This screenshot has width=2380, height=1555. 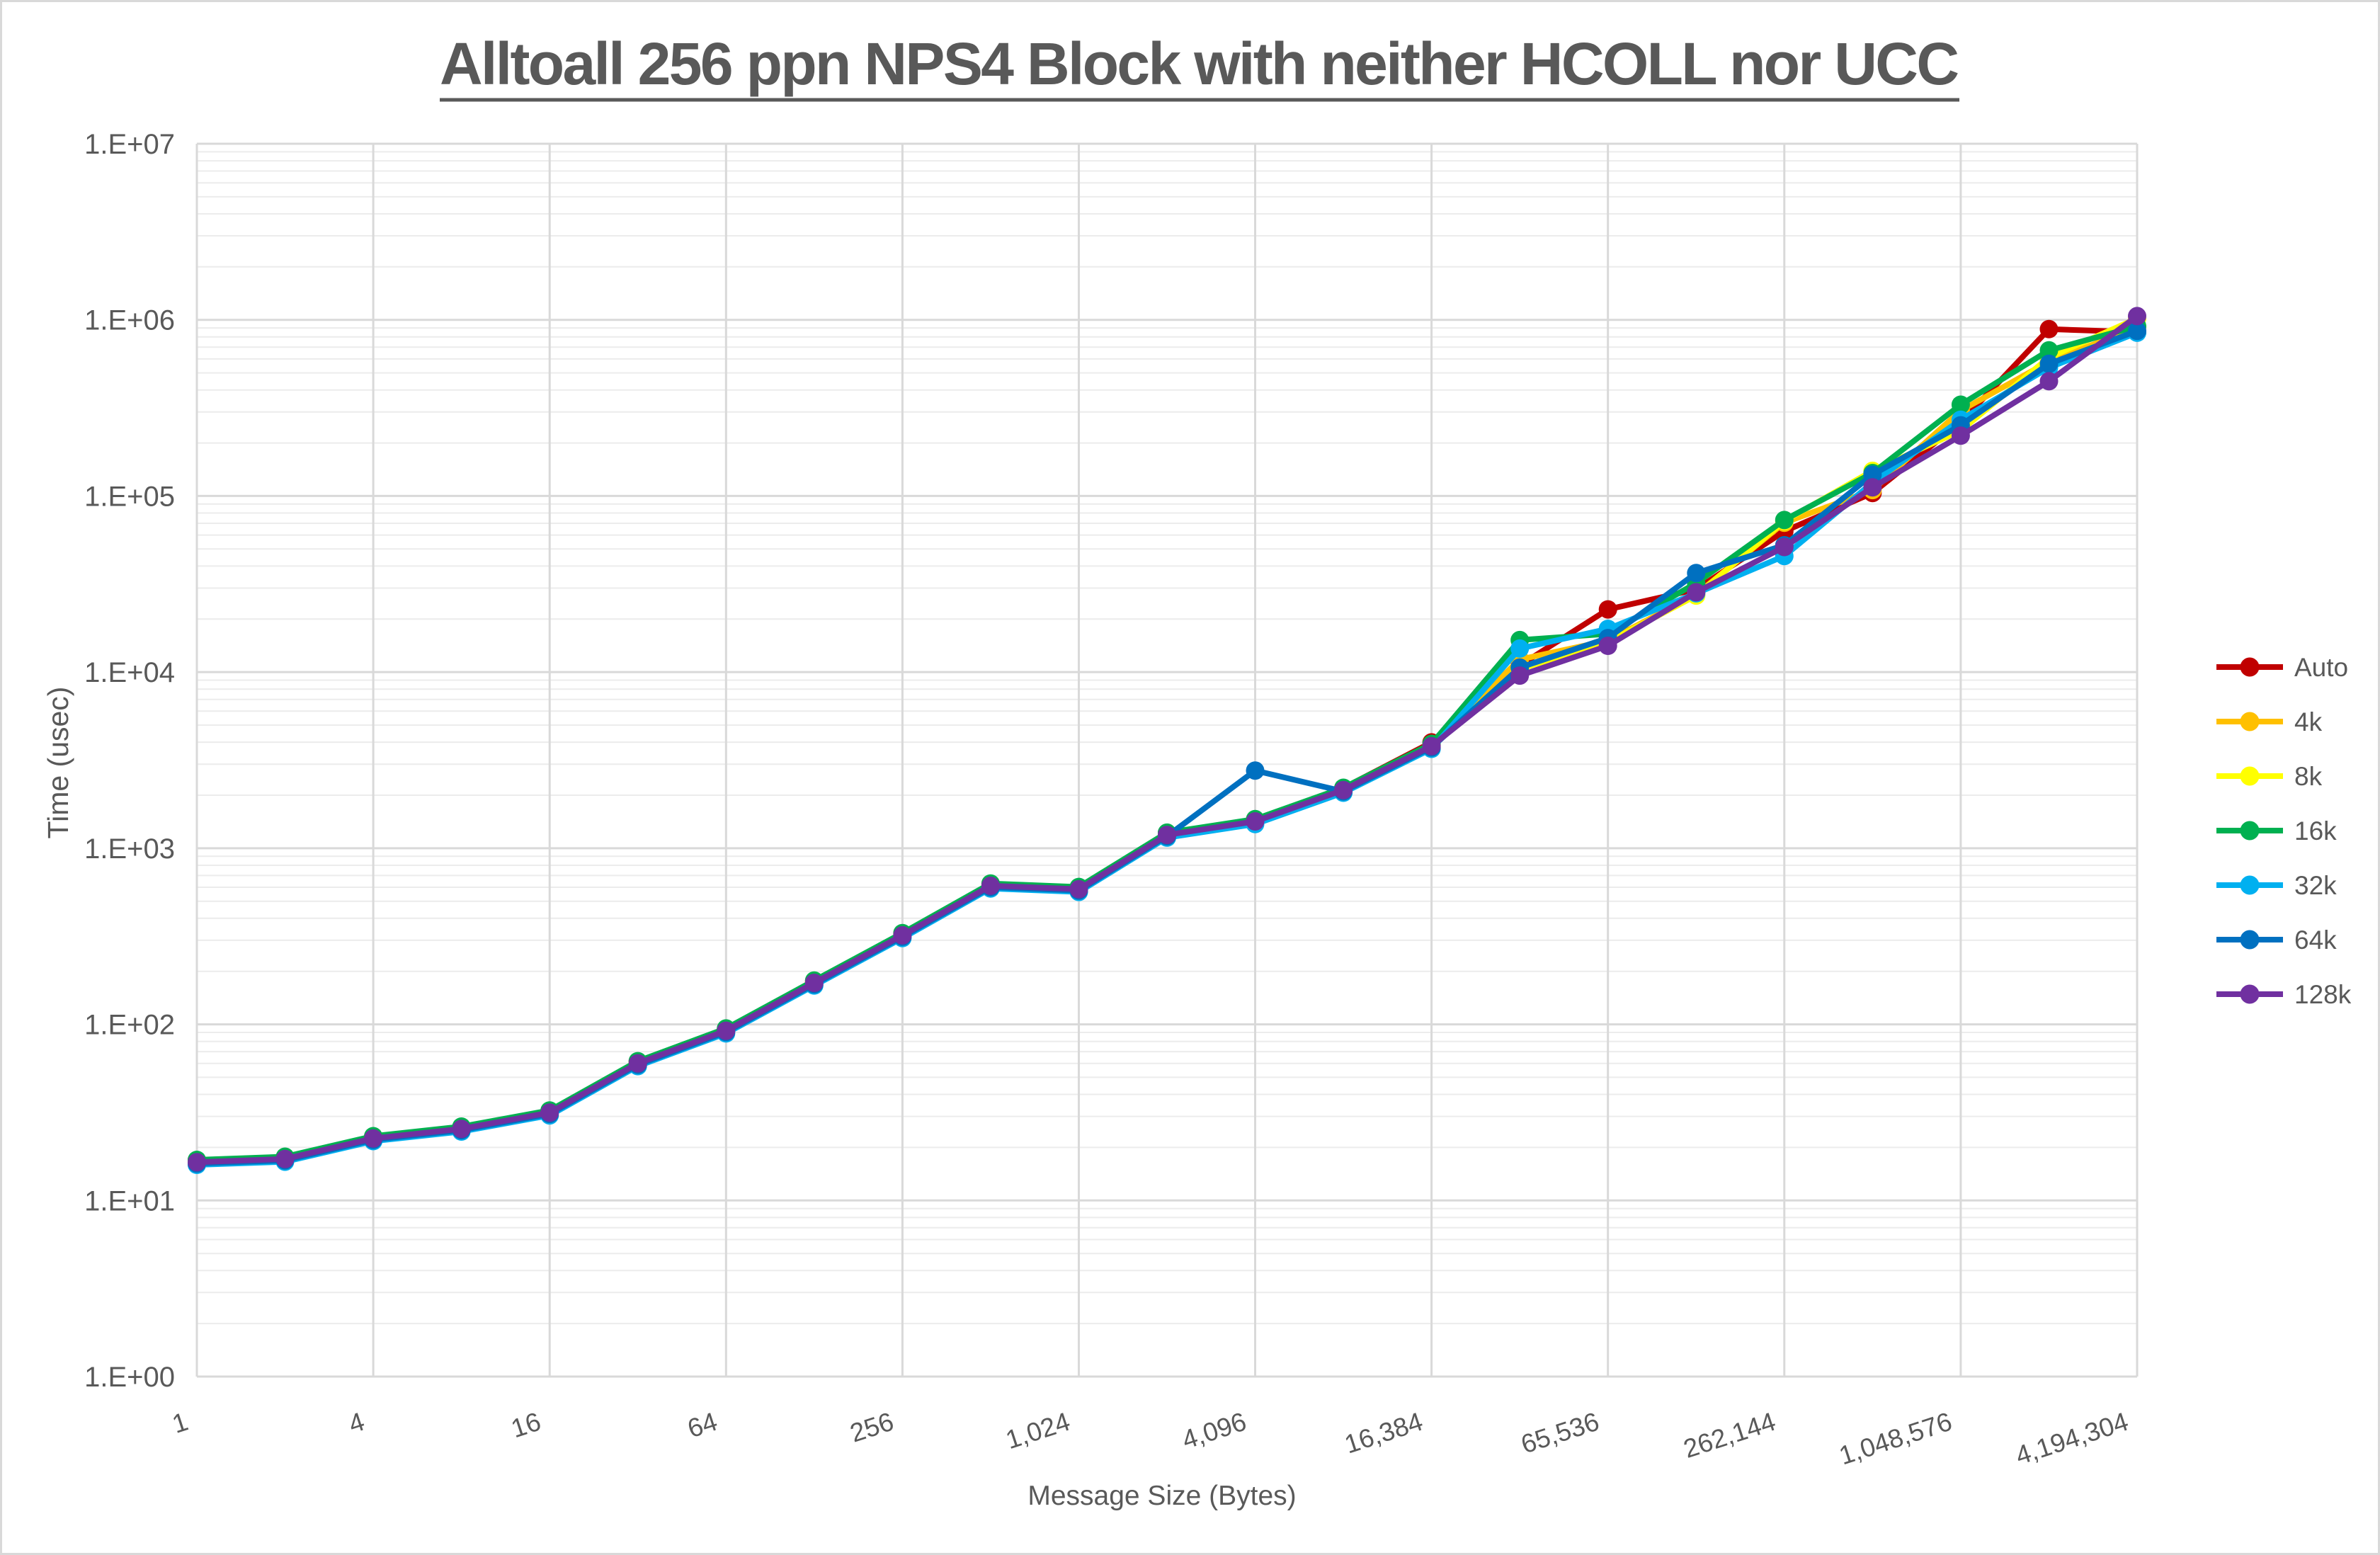 What do you see at coordinates (2308, 721) in the screenshot?
I see `svg-text: 4k` at bounding box center [2308, 721].